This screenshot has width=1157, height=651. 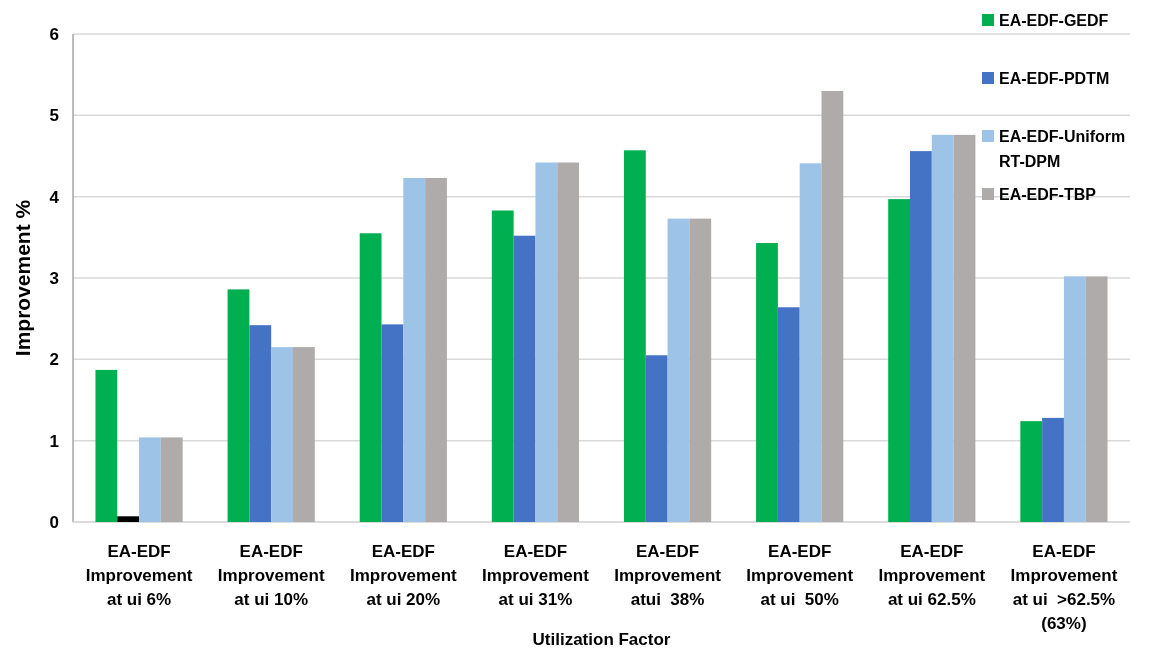 I want to click on legend-label: EA-EDF-PDTM, so click(x=1054, y=78).